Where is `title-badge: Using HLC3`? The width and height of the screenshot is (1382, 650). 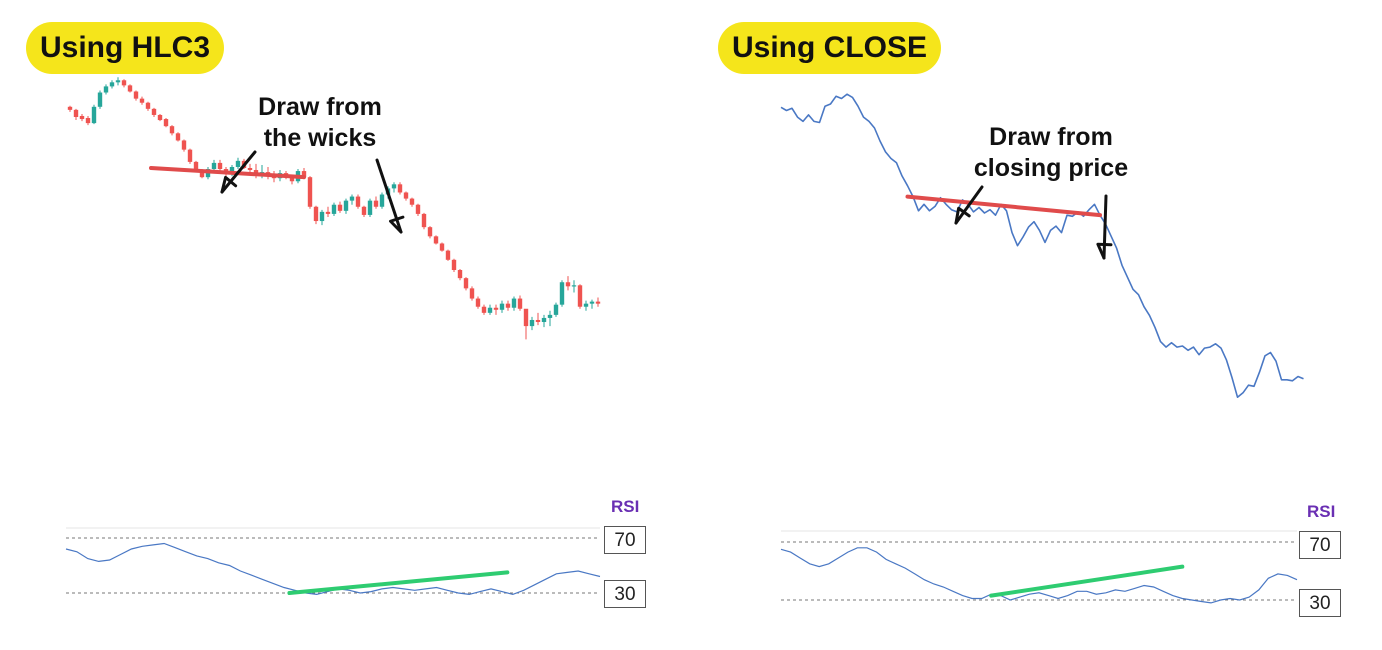
title-badge: Using HLC3 is located at coordinates (125, 48).